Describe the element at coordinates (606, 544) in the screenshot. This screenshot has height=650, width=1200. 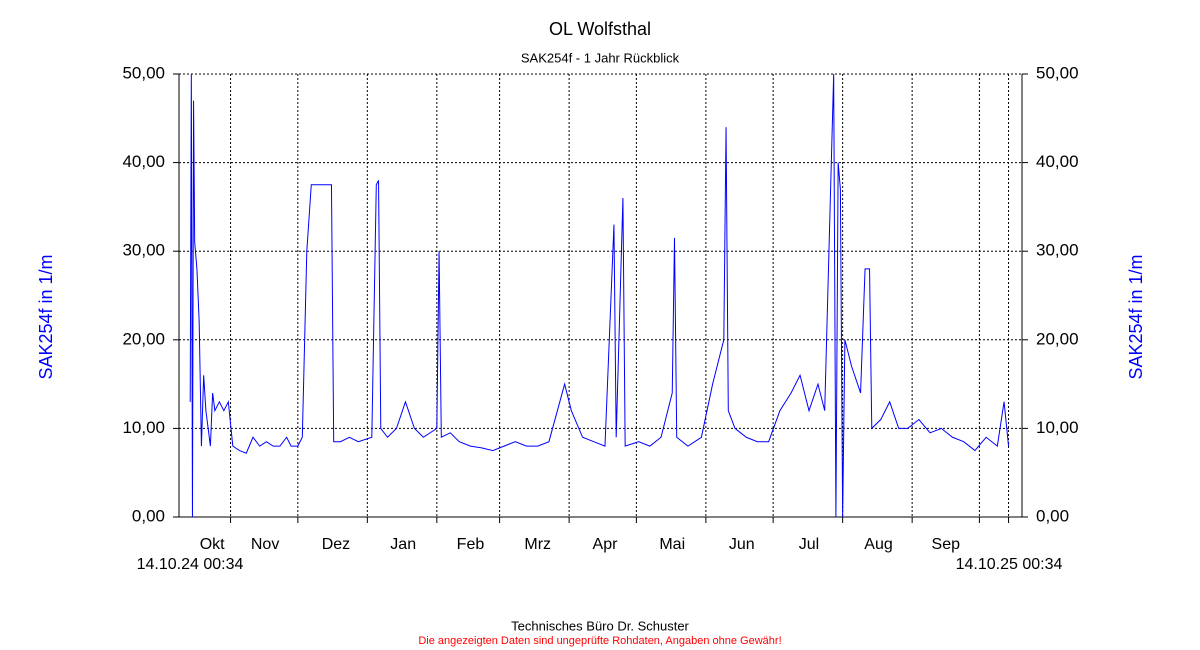
I see `x-tick-label: Apr` at that location.